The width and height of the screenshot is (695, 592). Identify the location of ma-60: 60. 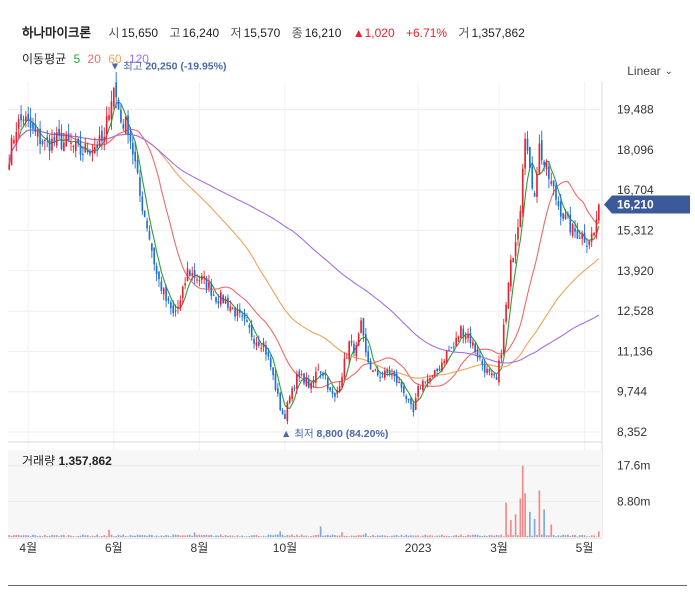
(115, 59).